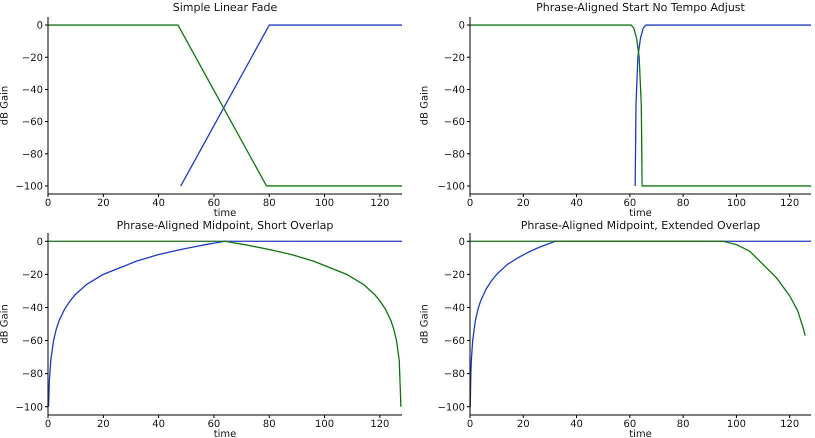 This screenshot has width=815, height=438. I want to click on chart-title: Simple Linear Fade, so click(225, 7).